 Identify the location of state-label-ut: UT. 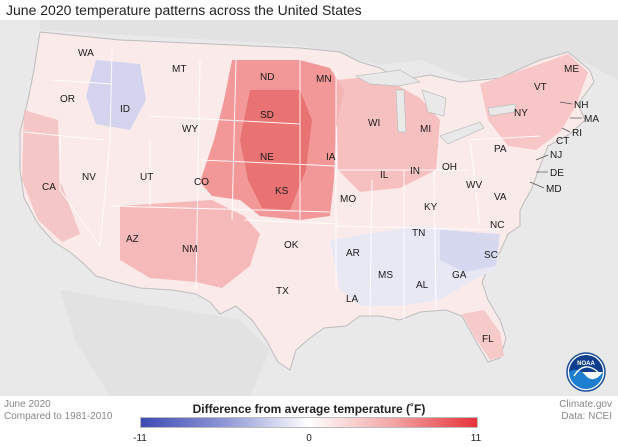
(146, 177).